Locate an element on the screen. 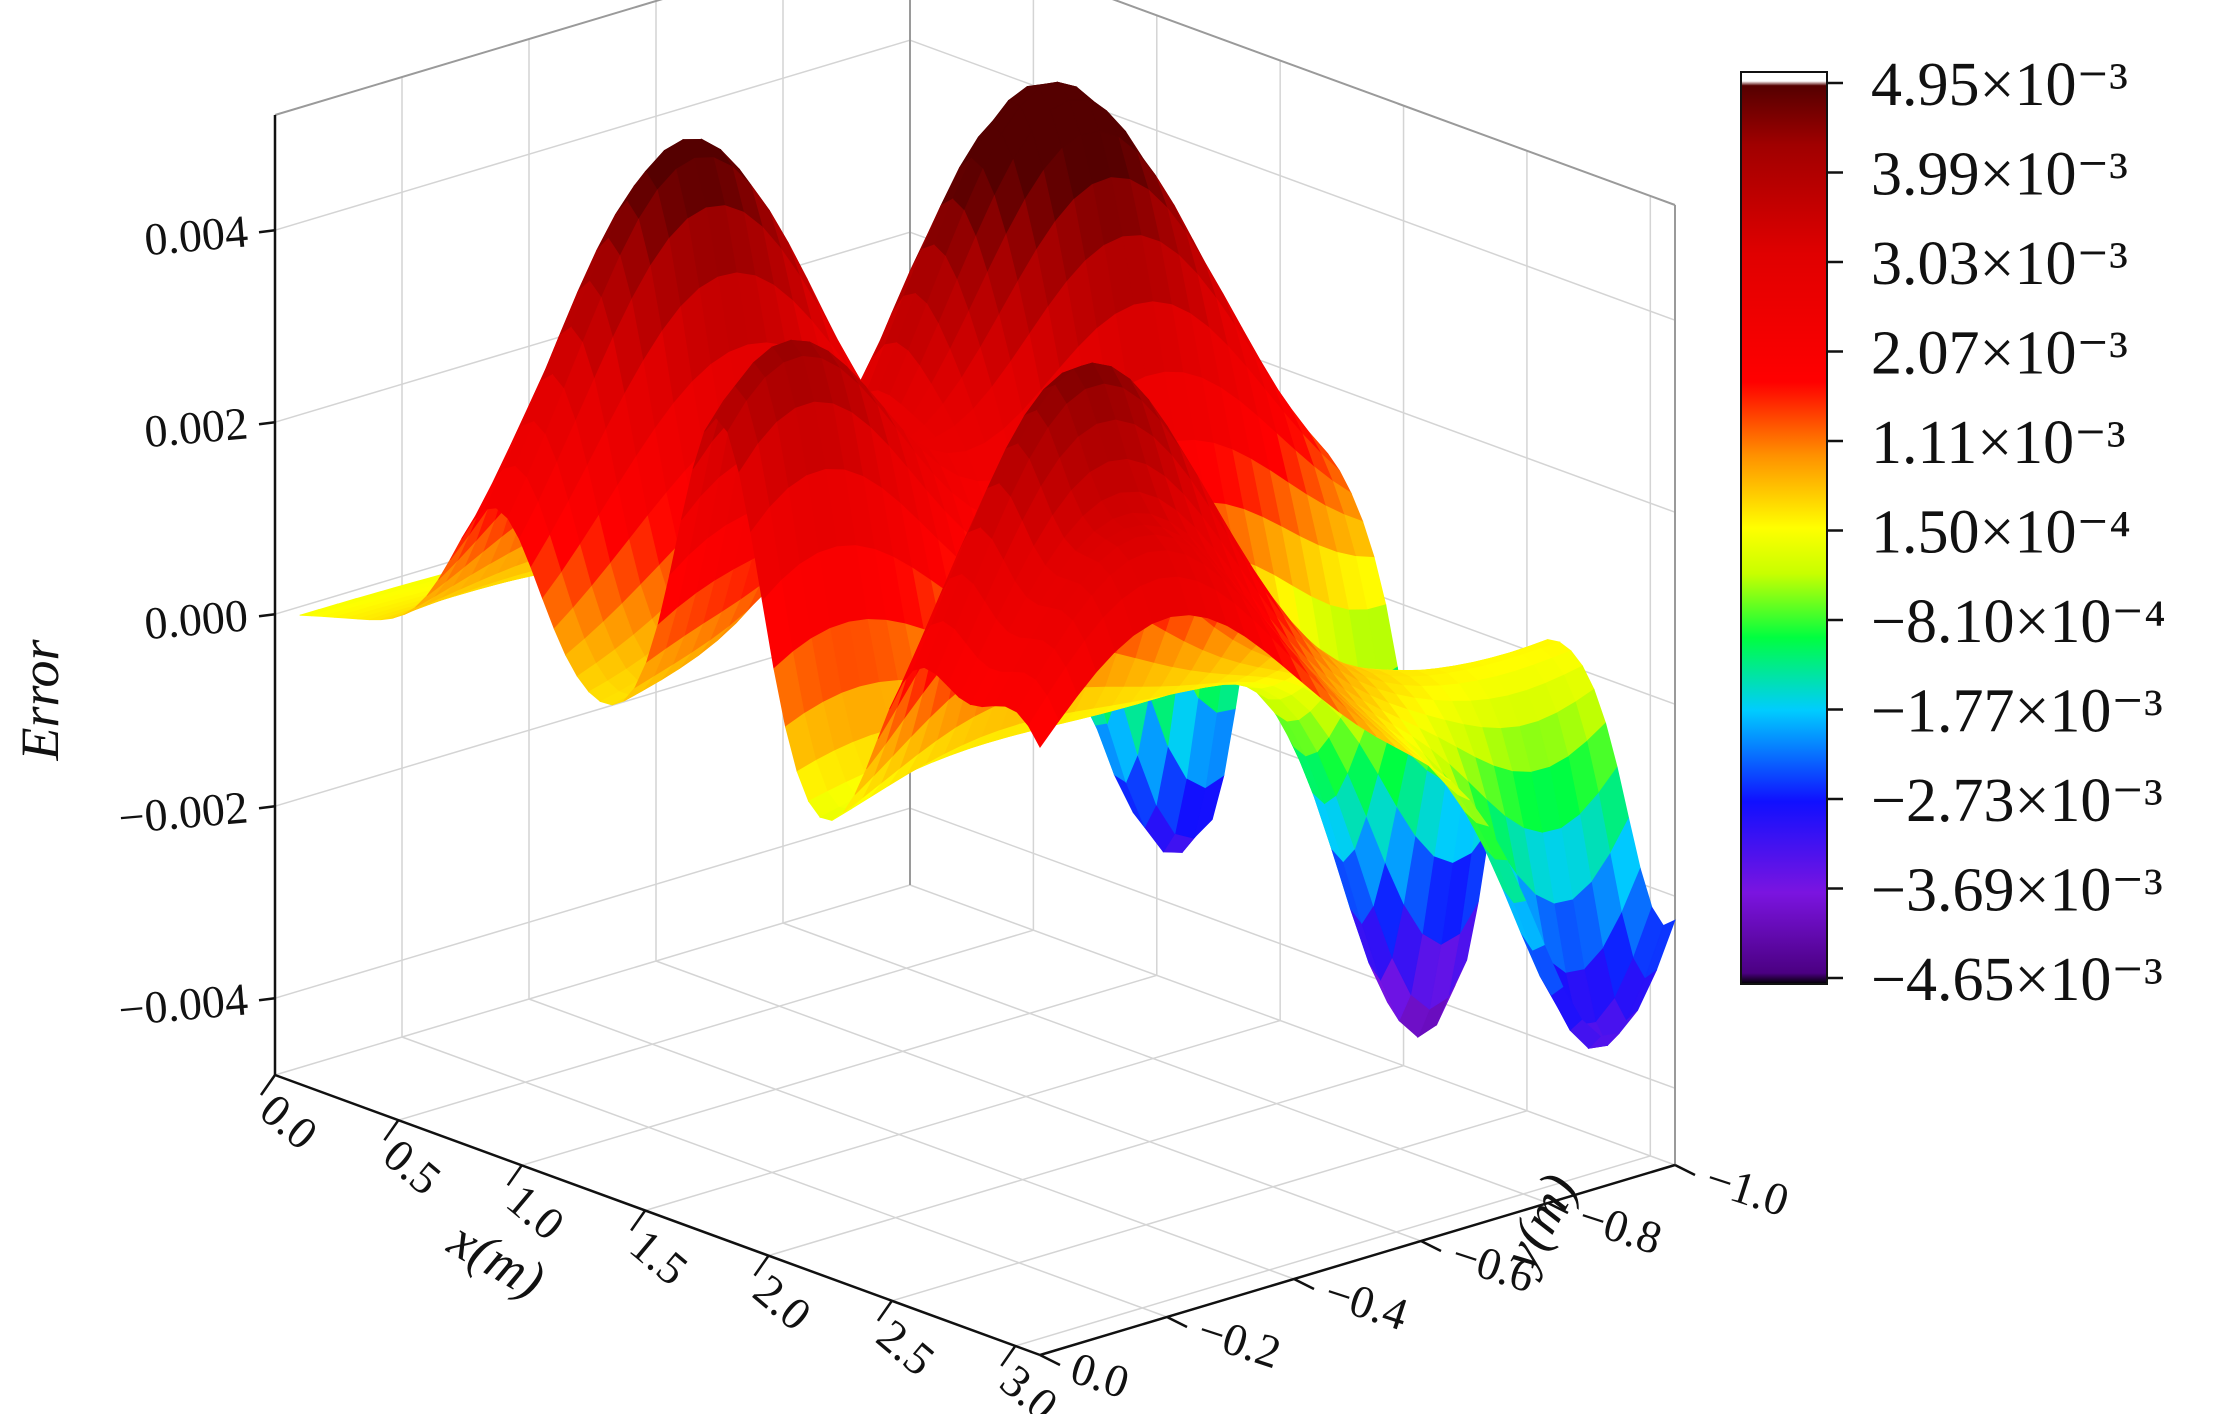  colorbar-label: 3.03×10⁻³ is located at coordinates (1999, 264).